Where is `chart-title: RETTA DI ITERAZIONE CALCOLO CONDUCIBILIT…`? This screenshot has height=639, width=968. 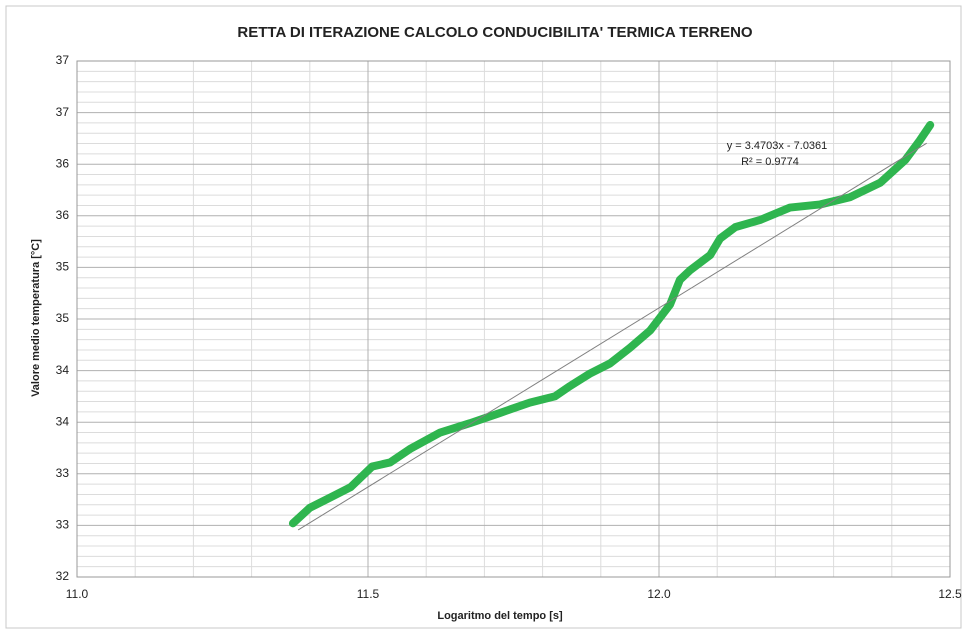 chart-title: RETTA DI ITERAZIONE CALCOLO CONDUCIBILIT… is located at coordinates (495, 32).